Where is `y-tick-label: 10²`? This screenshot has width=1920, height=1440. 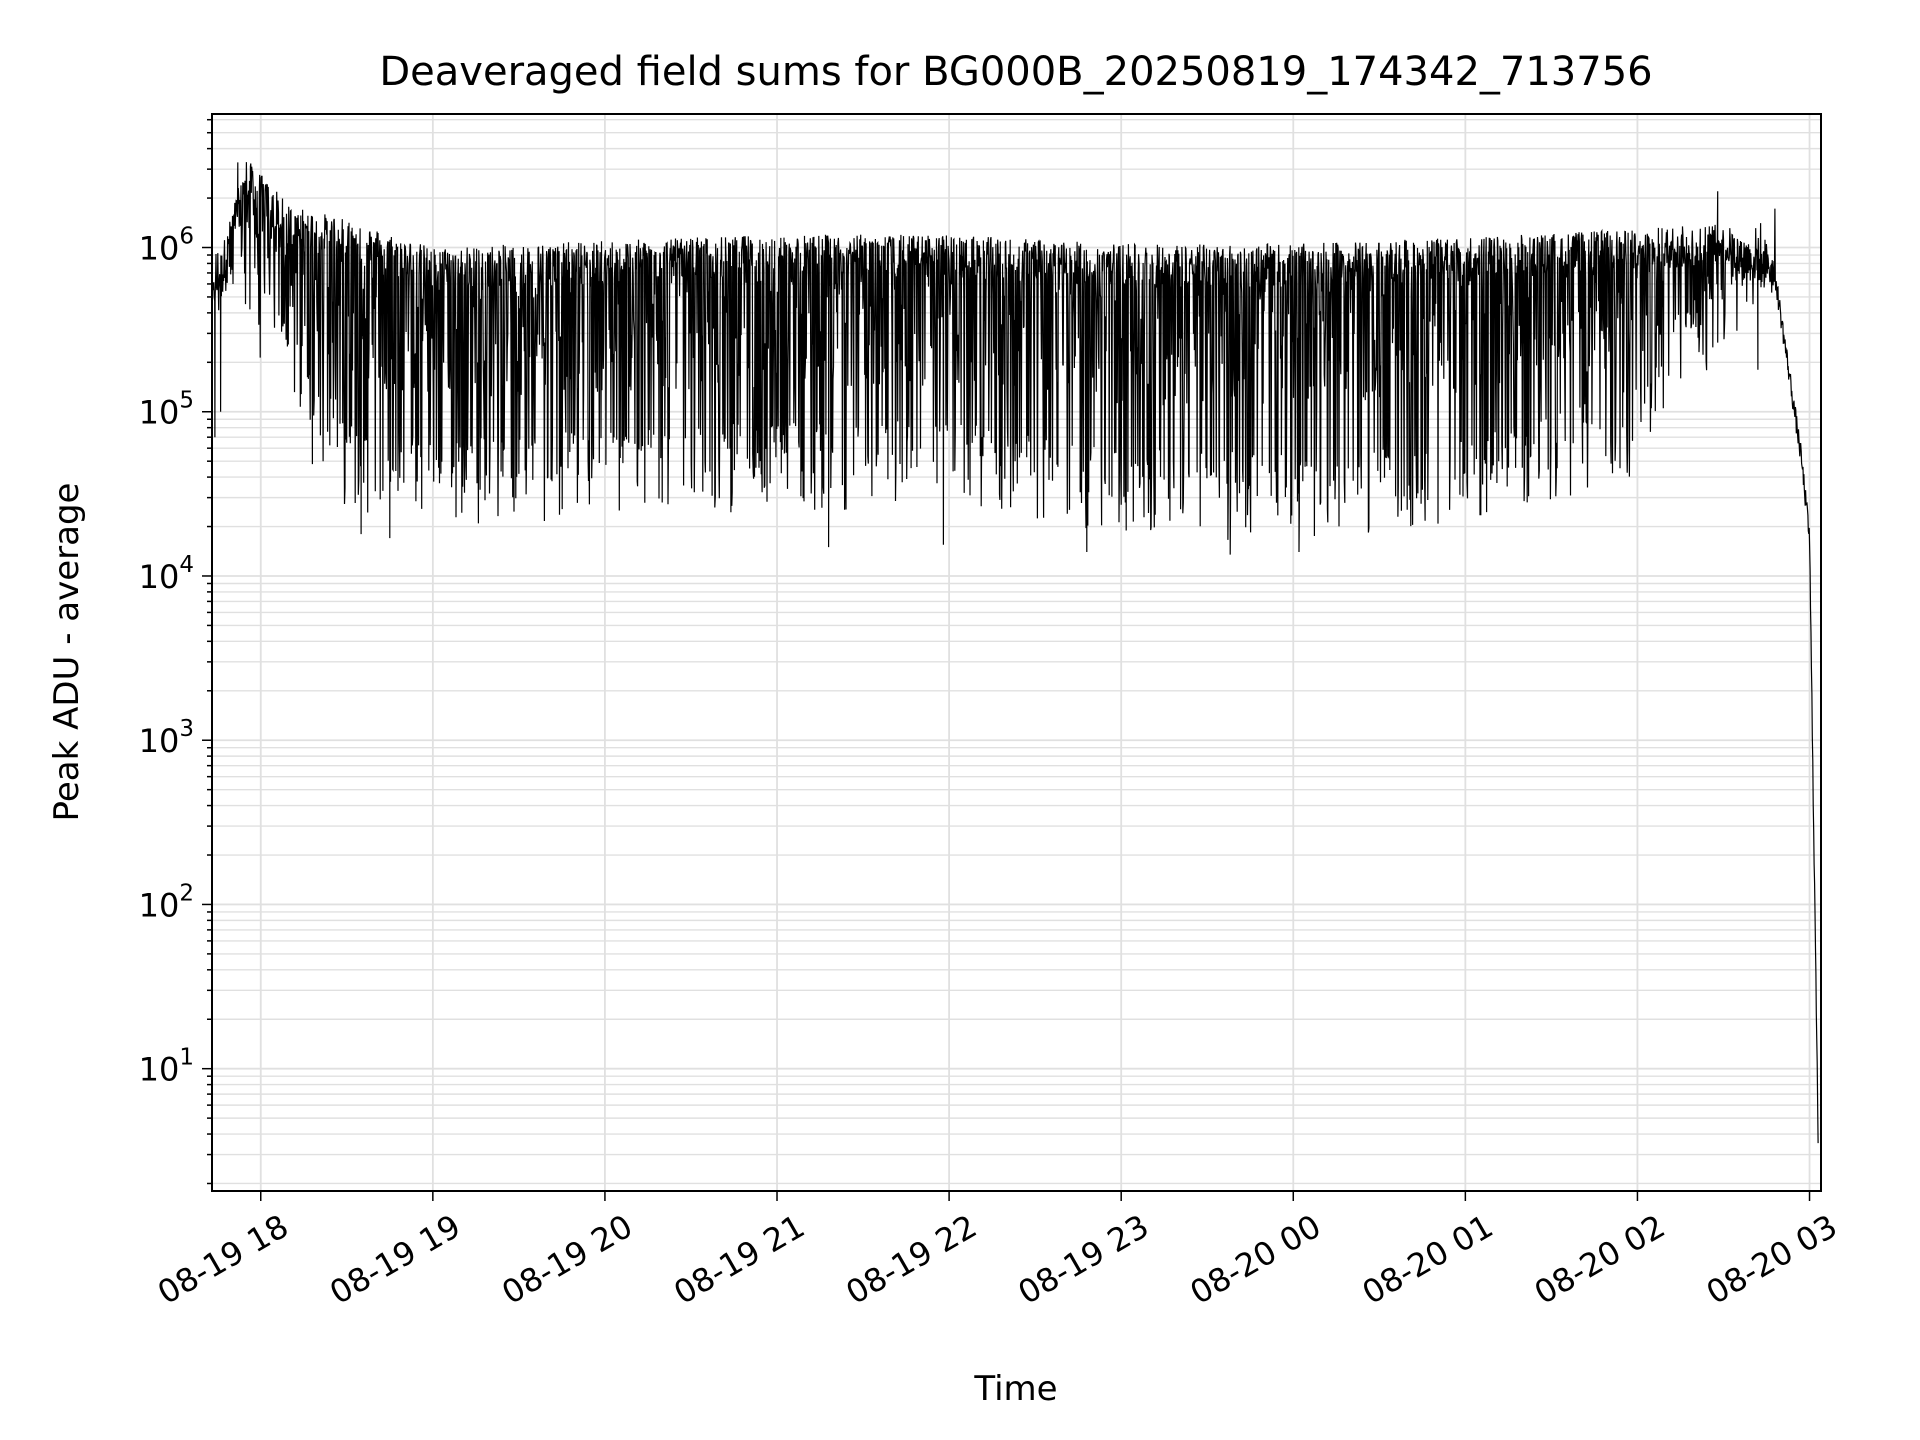 y-tick-label: 10² is located at coordinates (166, 902).